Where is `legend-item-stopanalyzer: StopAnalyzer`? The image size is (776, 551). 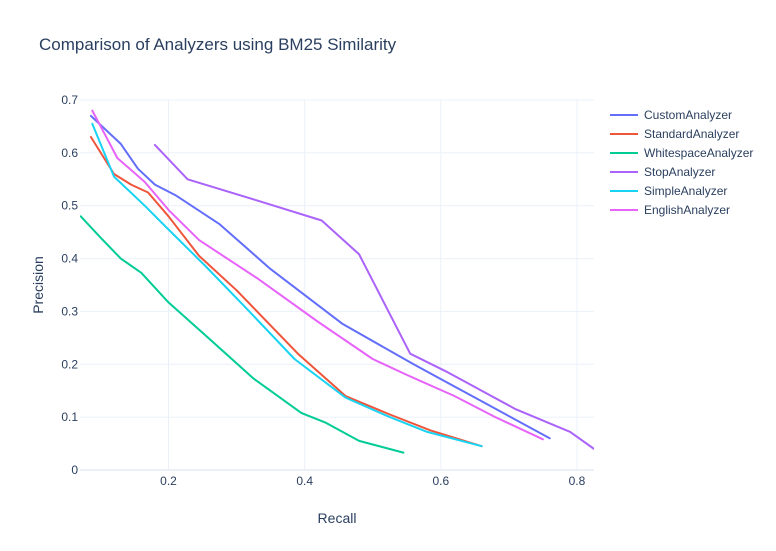 legend-item-stopanalyzer: StopAnalyzer is located at coordinates (662, 172).